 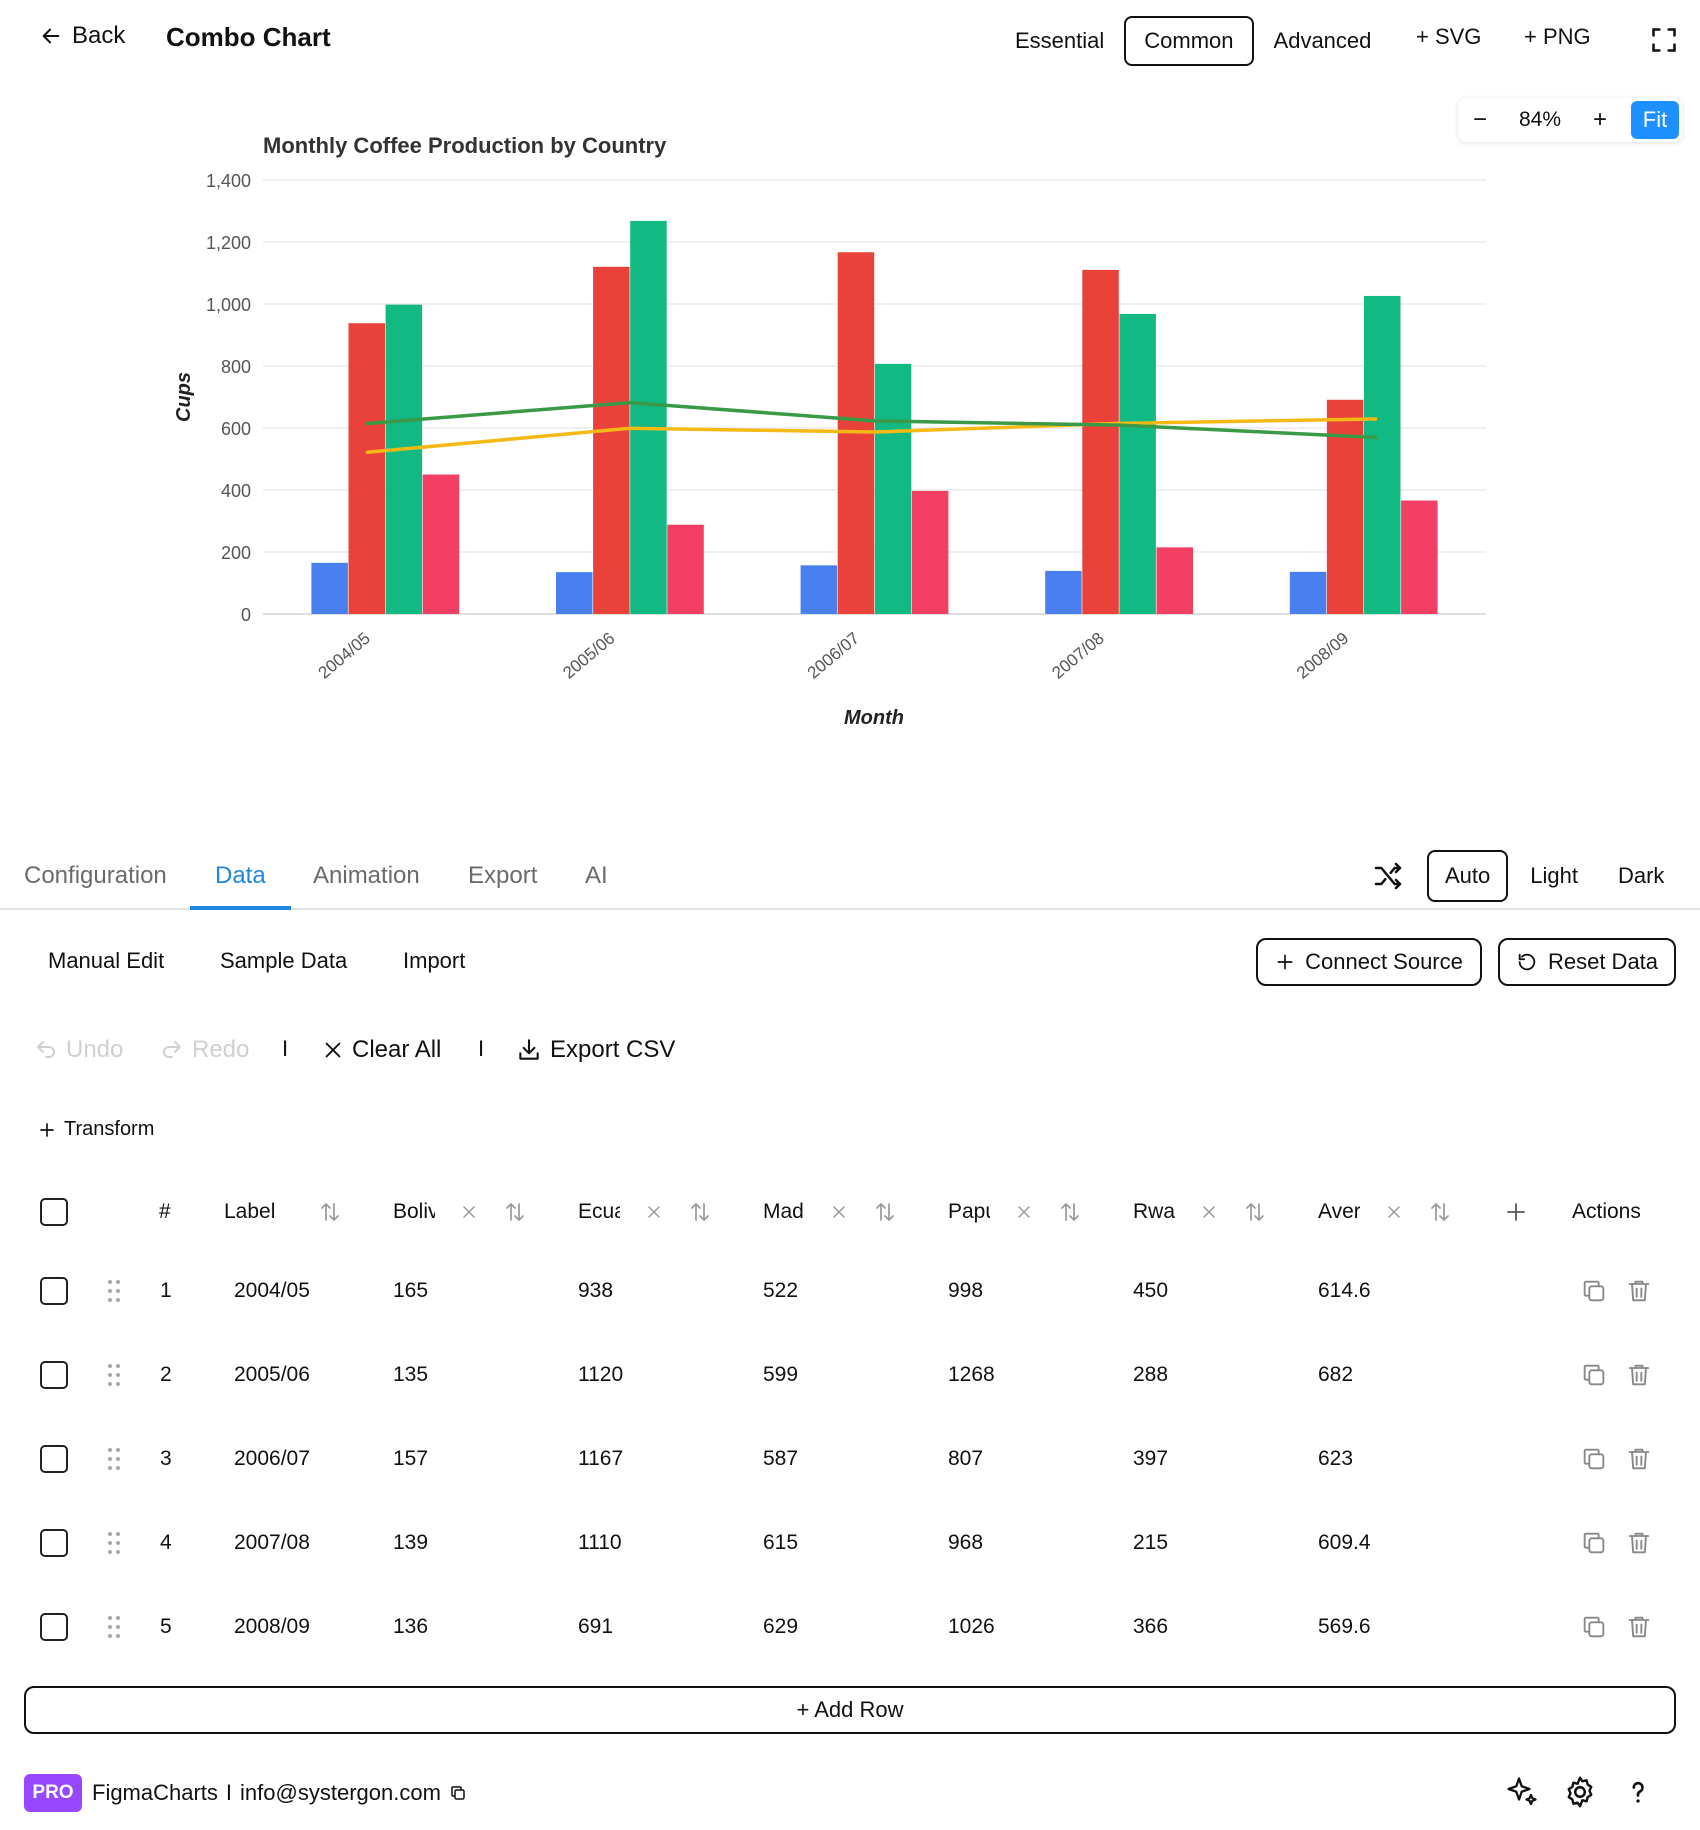 What do you see at coordinates (411, 1290) in the screenshot?
I see `data-cell: 165` at bounding box center [411, 1290].